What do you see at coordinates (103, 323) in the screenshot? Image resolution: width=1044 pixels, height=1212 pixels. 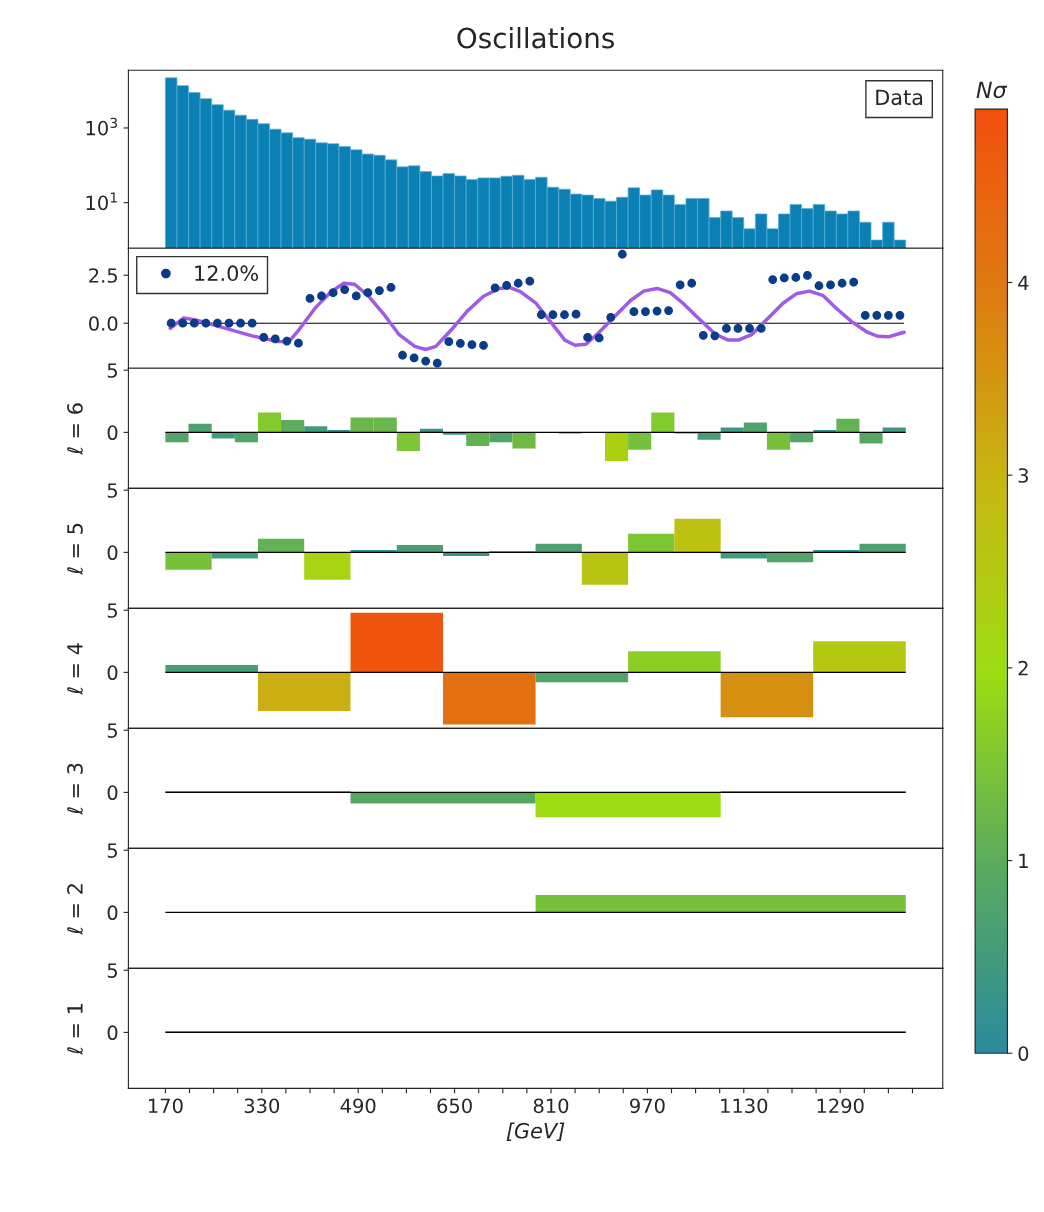 I see `y-tick-label: 0.0` at bounding box center [103, 323].